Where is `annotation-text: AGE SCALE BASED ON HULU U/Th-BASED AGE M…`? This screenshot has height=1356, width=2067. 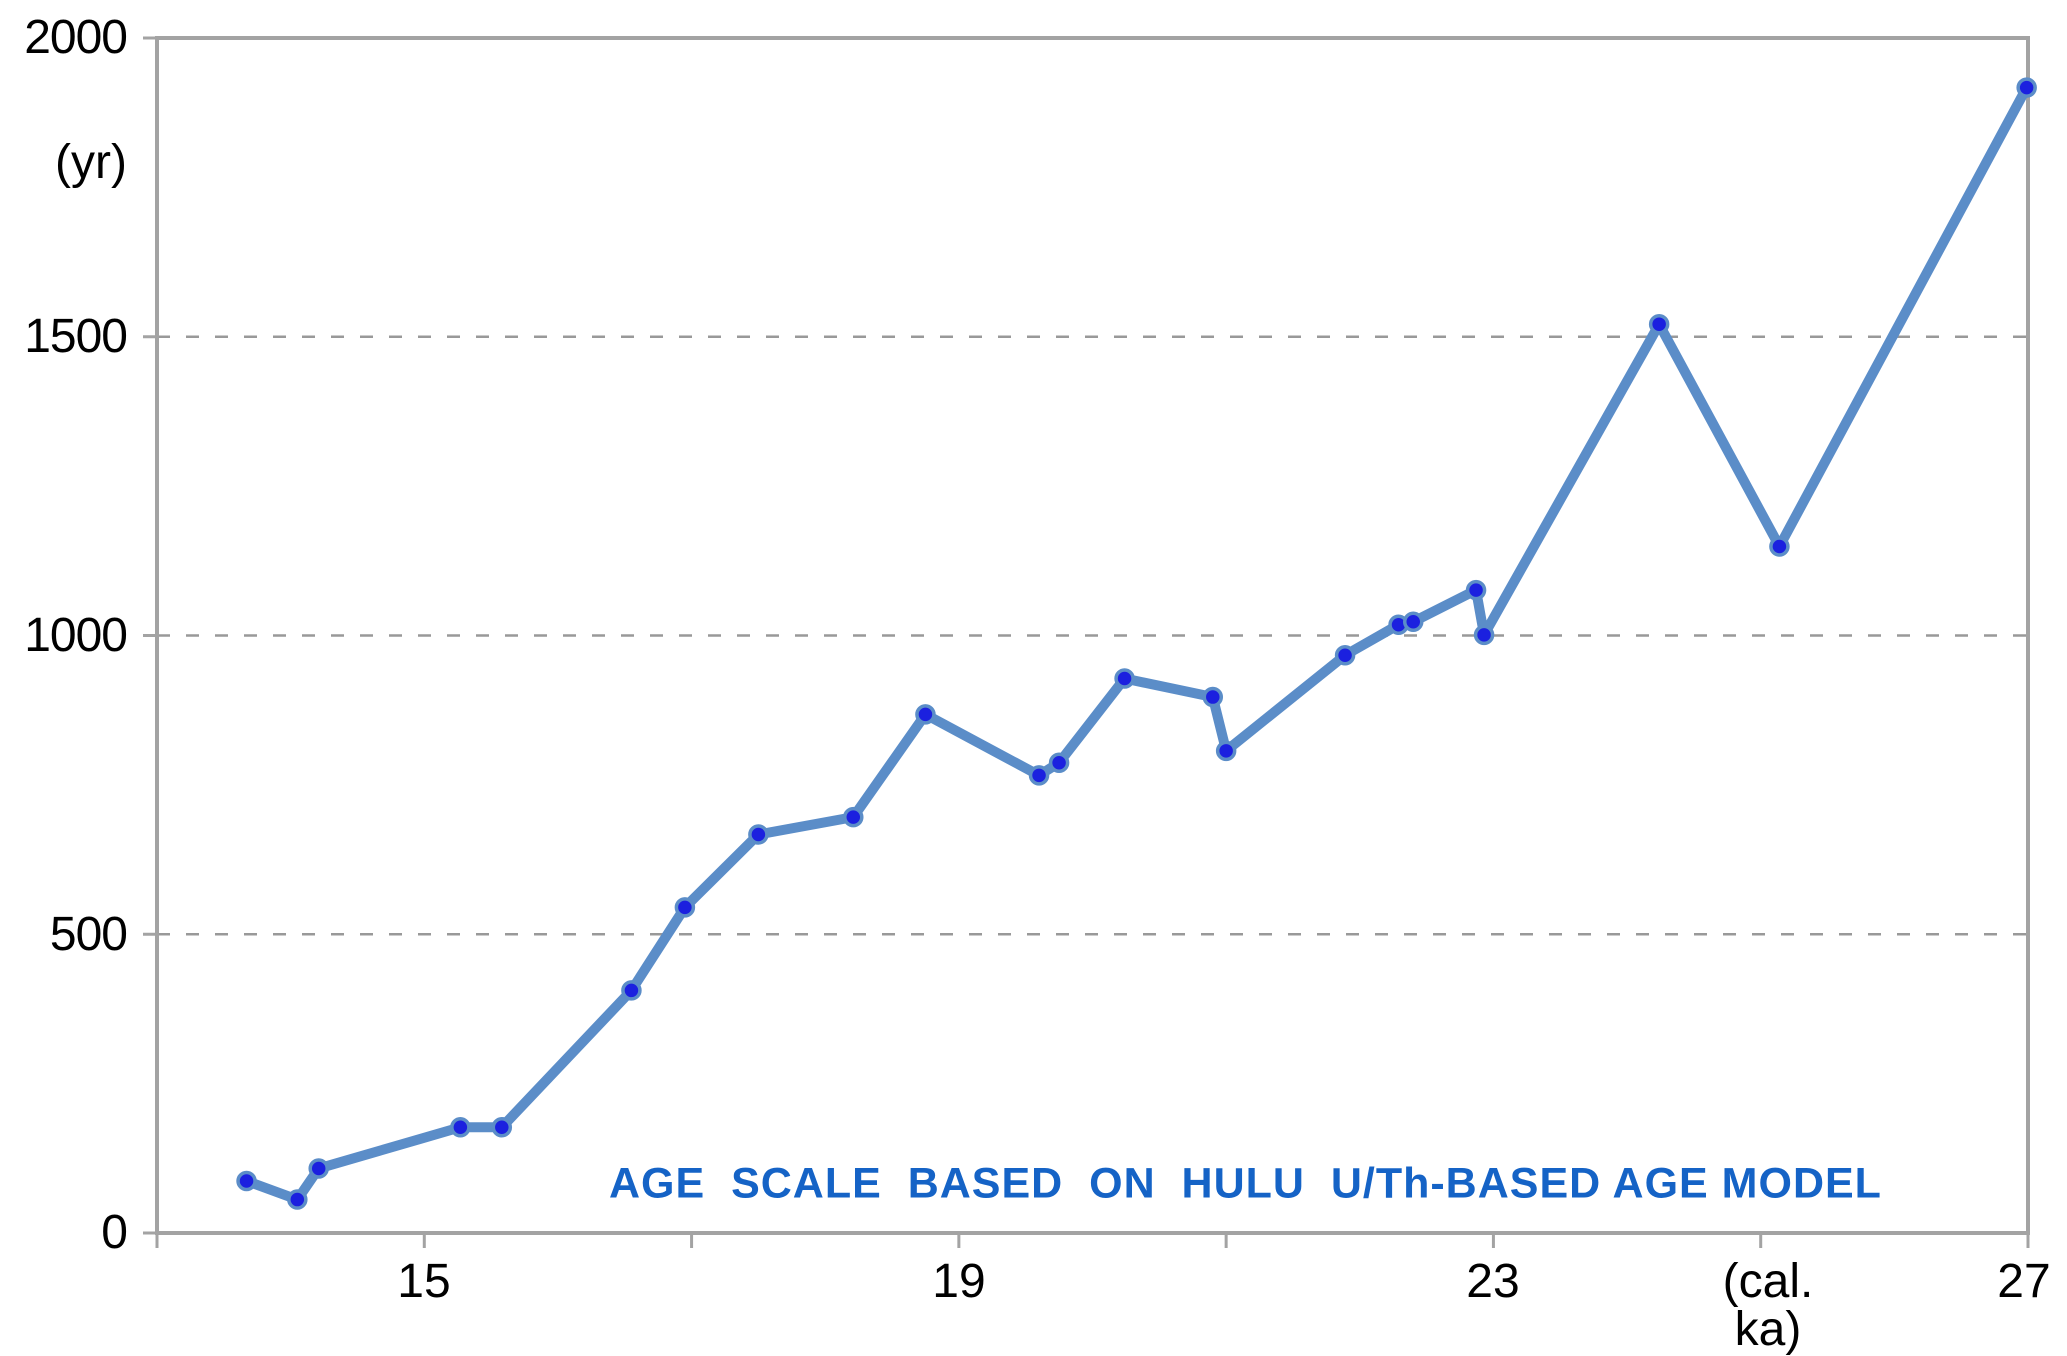 annotation-text: AGE SCALE BASED ON HULU U/Th-BASED AGE M… is located at coordinates (1245, 1183).